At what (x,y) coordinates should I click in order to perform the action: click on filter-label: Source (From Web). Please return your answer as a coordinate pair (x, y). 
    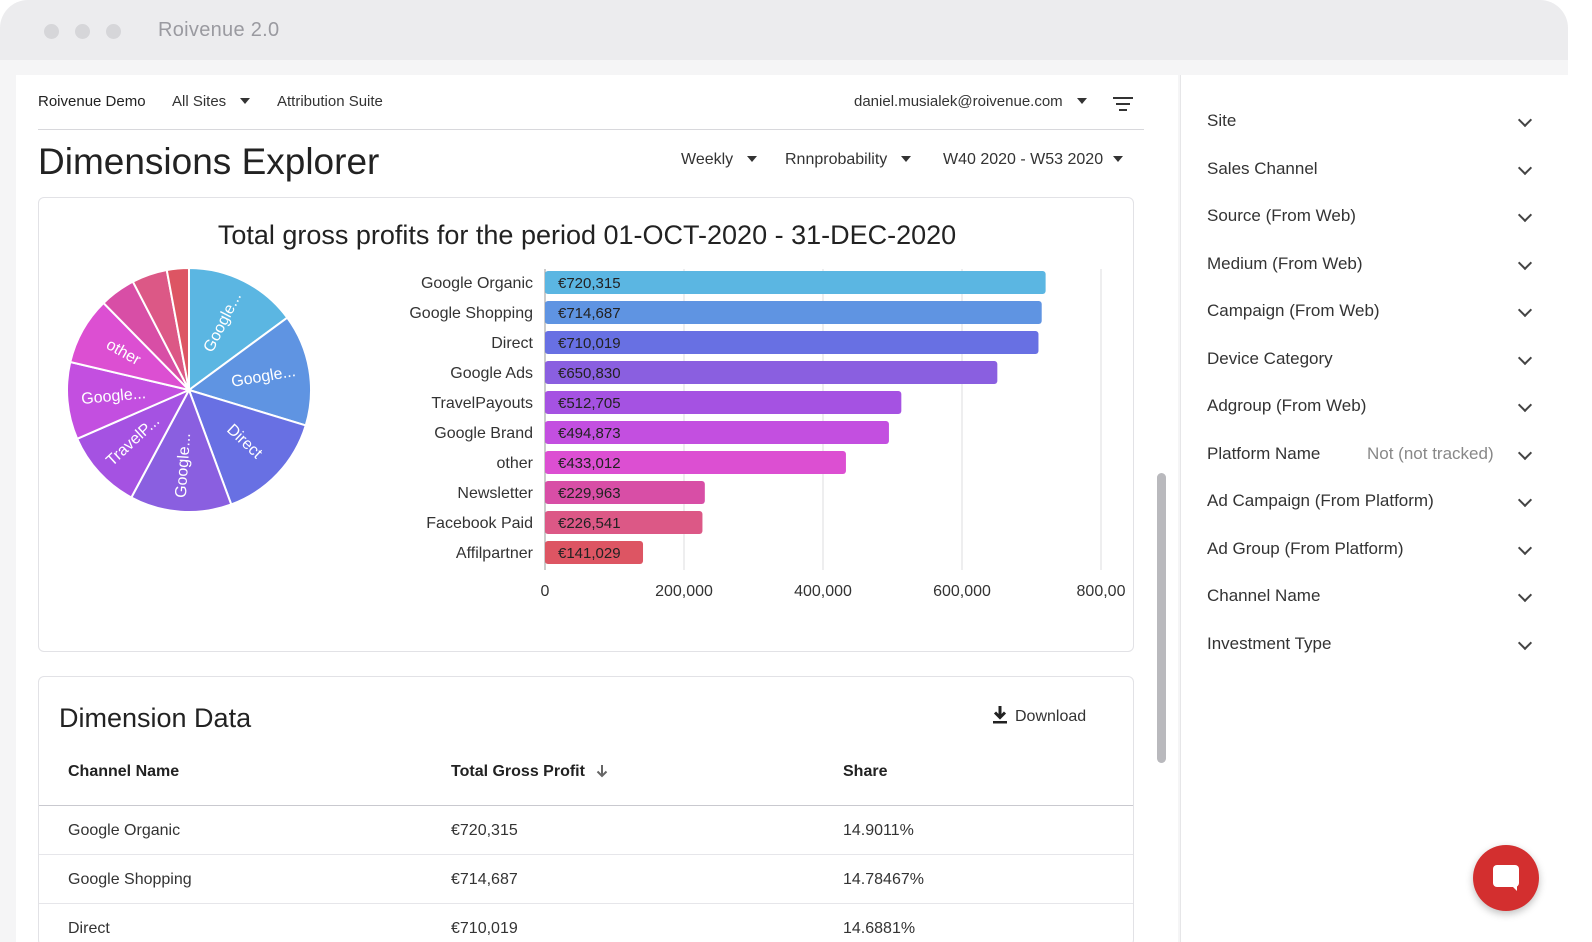
    Looking at the image, I should click on (1281, 215).